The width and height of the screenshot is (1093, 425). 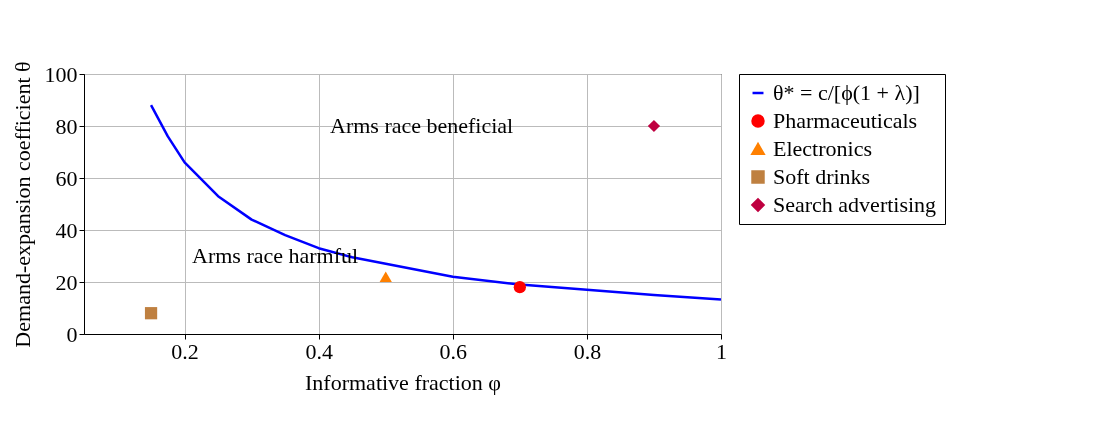 What do you see at coordinates (61, 74) in the screenshot?
I see `y-tick-label: 100` at bounding box center [61, 74].